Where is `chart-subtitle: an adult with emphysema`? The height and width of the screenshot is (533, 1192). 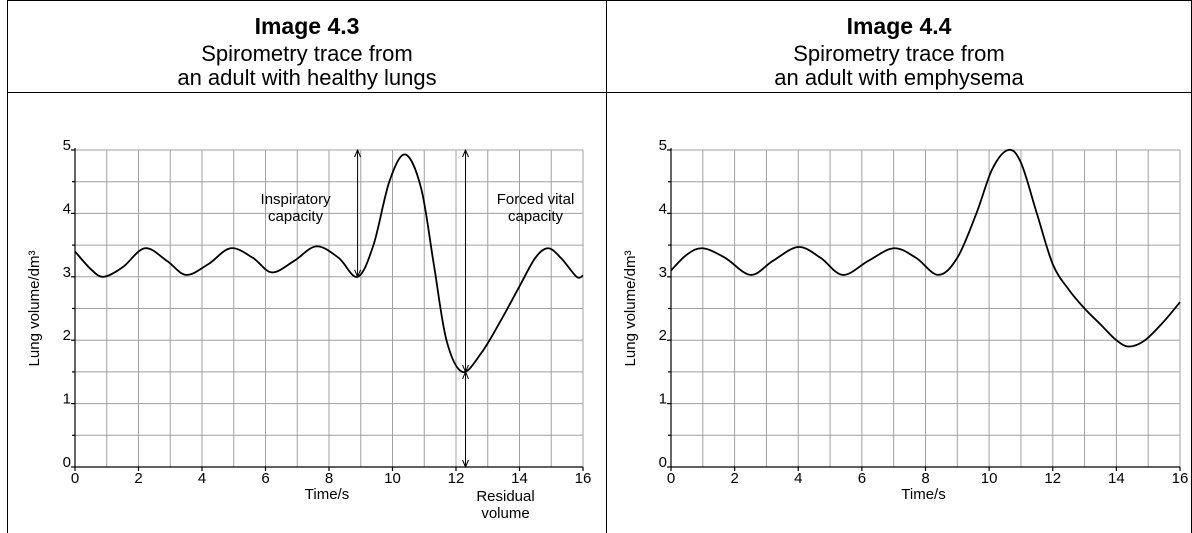 chart-subtitle: an adult with emphysema is located at coordinates (899, 77).